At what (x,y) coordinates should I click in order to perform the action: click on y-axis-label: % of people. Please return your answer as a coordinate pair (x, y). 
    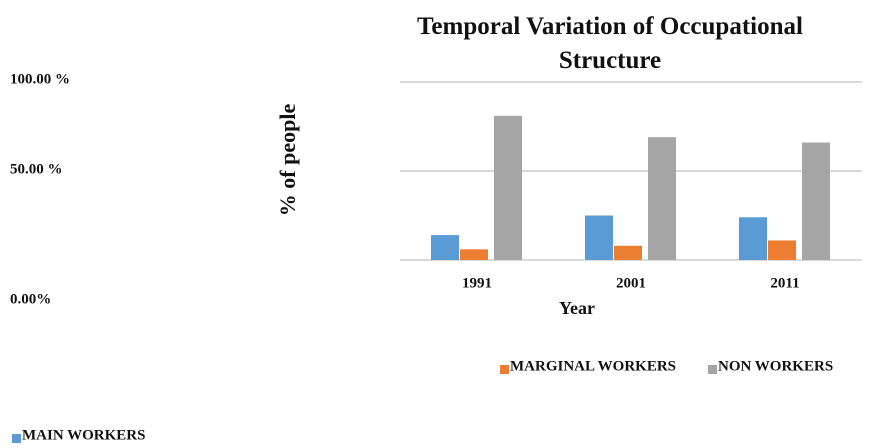
    Looking at the image, I should click on (287, 160).